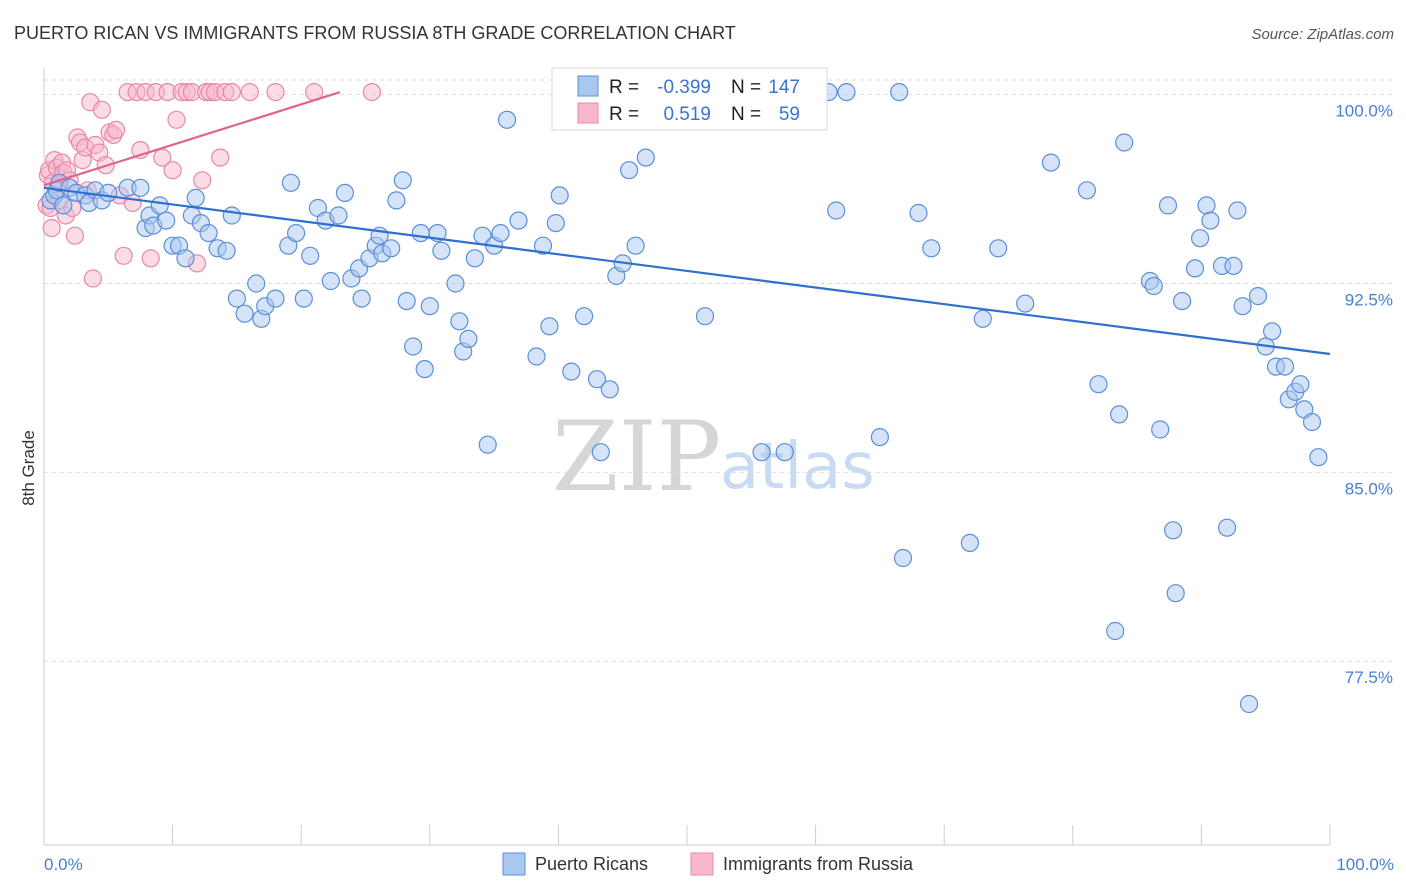  Describe the element at coordinates (1365, 864) in the screenshot. I see `x-tick-label-100: 100.0%` at that location.